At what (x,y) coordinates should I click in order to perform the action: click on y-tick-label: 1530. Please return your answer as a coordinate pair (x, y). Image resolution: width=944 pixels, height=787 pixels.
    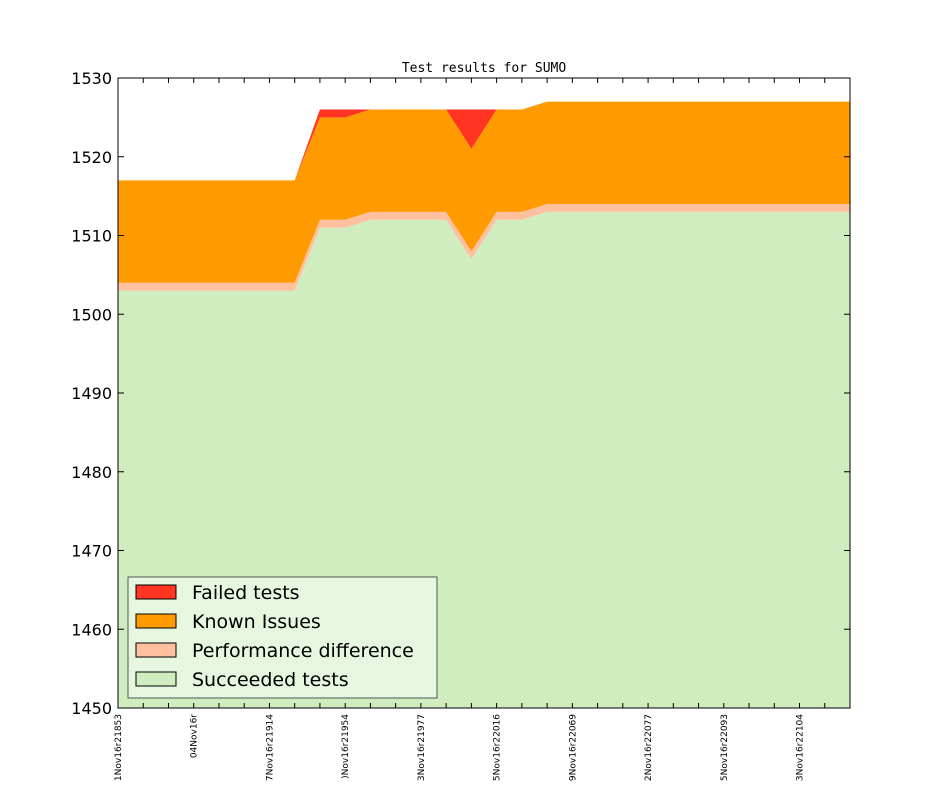
    Looking at the image, I should click on (91, 78).